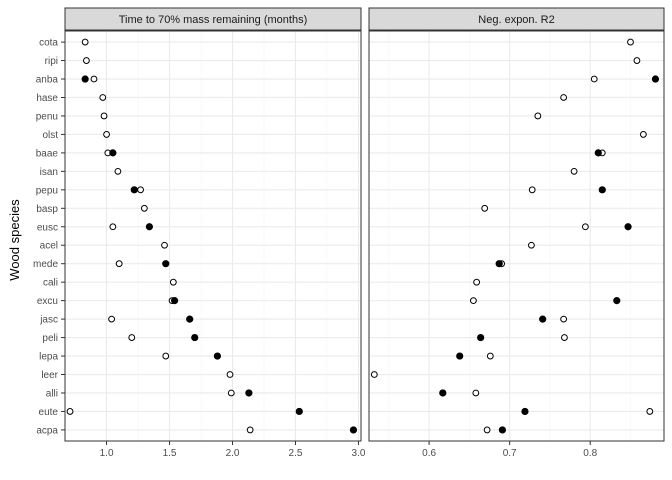  Describe the element at coordinates (47, 116) in the screenshot. I see `y-tick-label: penu` at that location.